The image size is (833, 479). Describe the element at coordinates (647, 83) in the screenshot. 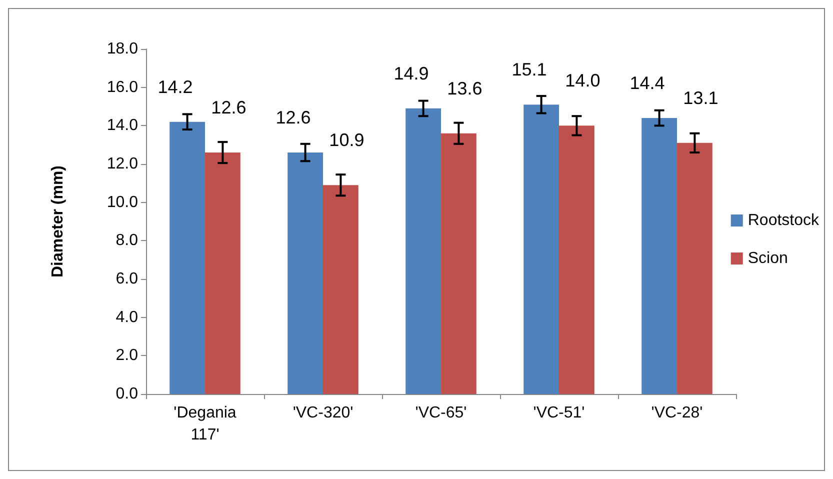

I see `data-label: 14.4` at that location.